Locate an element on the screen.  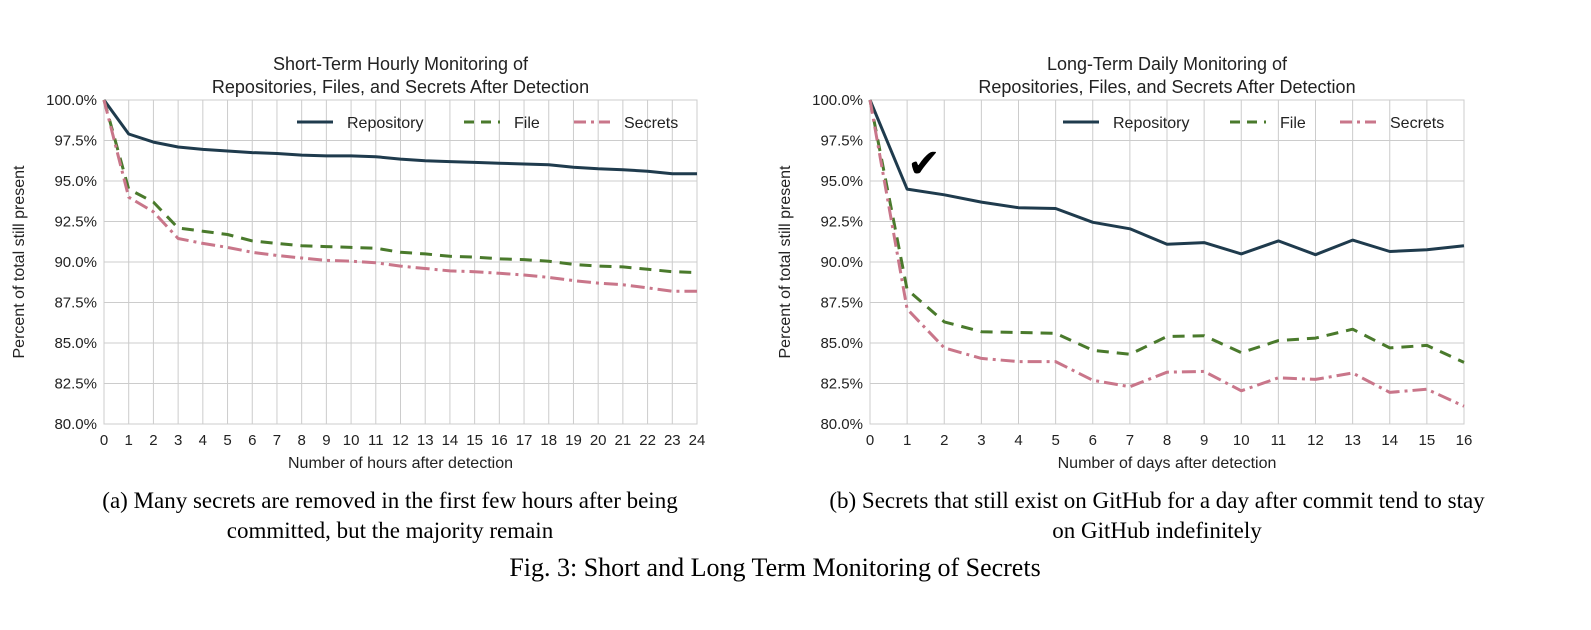
x-tick-label: 21 is located at coordinates (623, 440).